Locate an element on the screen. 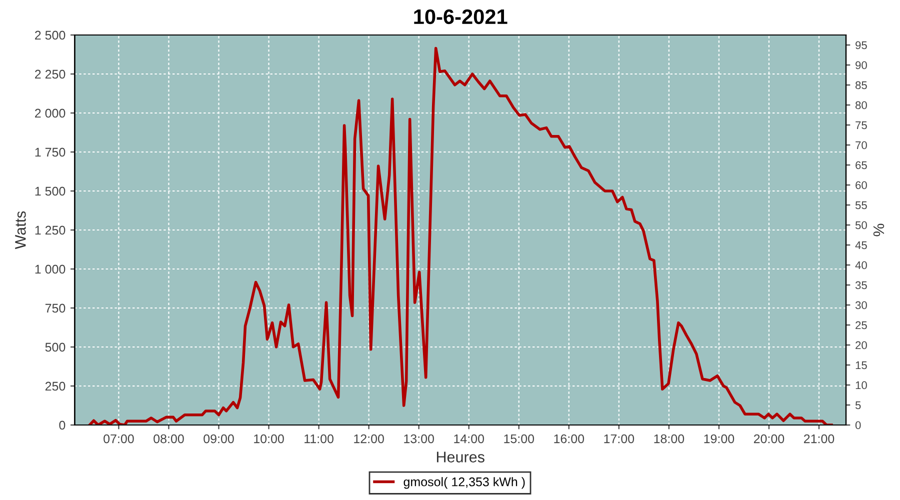 Image resolution: width=900 pixels, height=500 pixels. x-tick-label: 16:00 is located at coordinates (569, 439).